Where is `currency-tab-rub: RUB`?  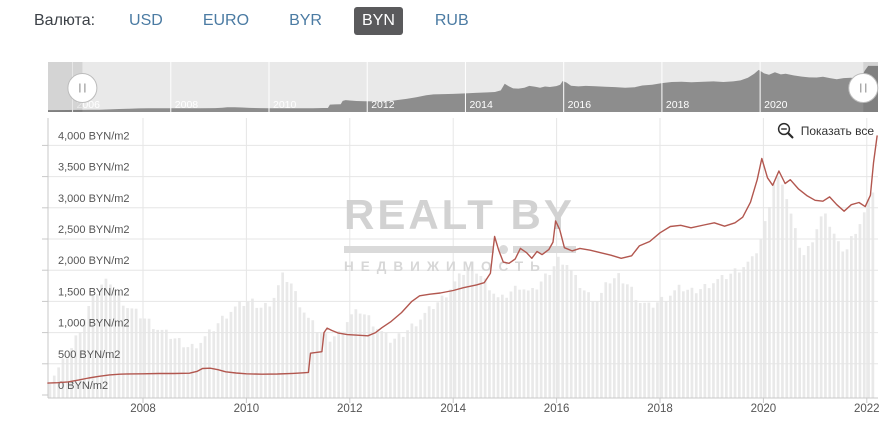
currency-tab-rub: RUB is located at coordinates (451, 20).